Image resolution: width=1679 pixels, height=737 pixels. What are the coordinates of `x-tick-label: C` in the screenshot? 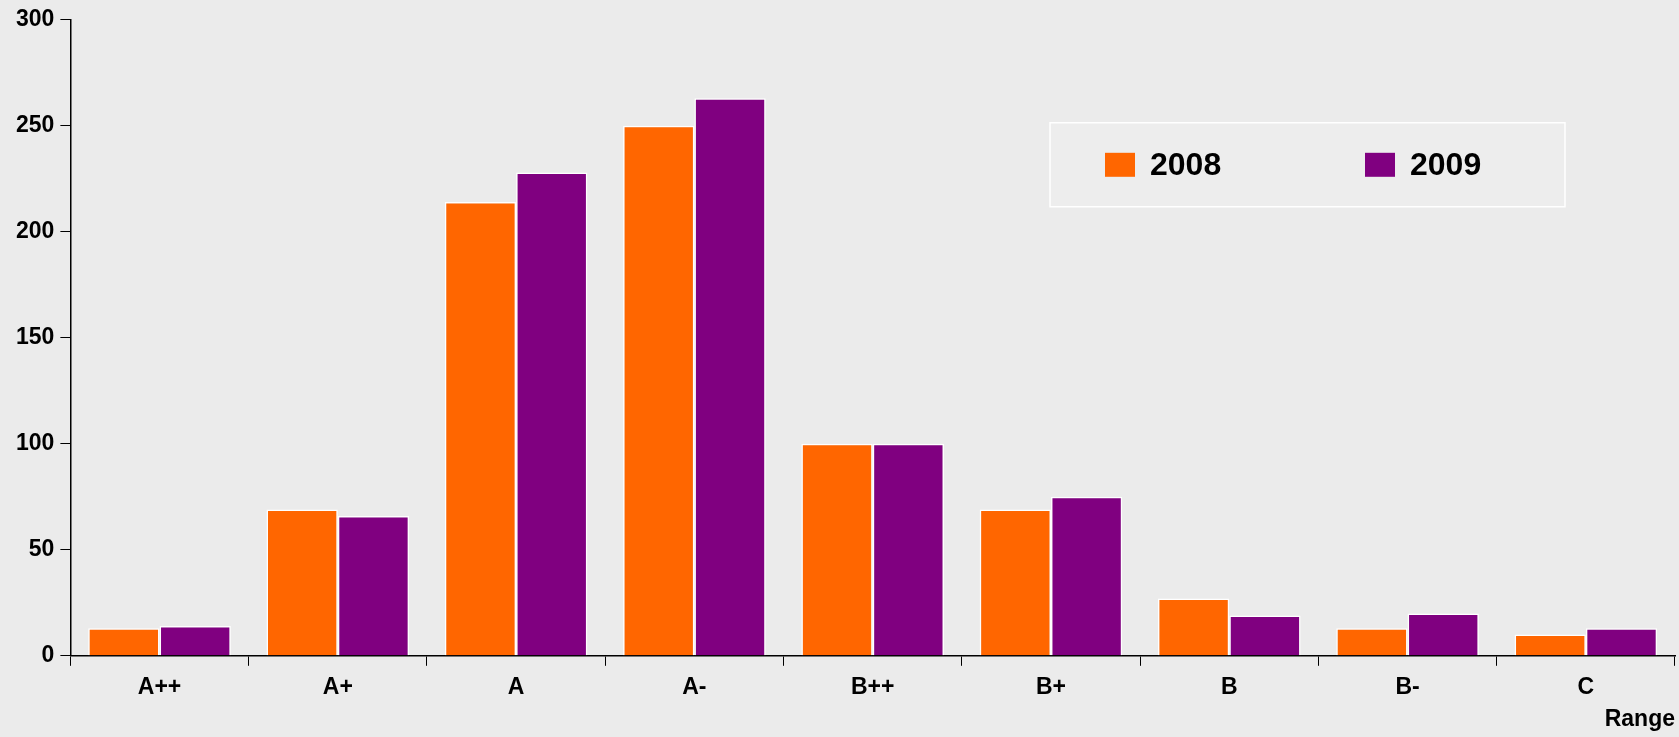 It's located at (1586, 685).